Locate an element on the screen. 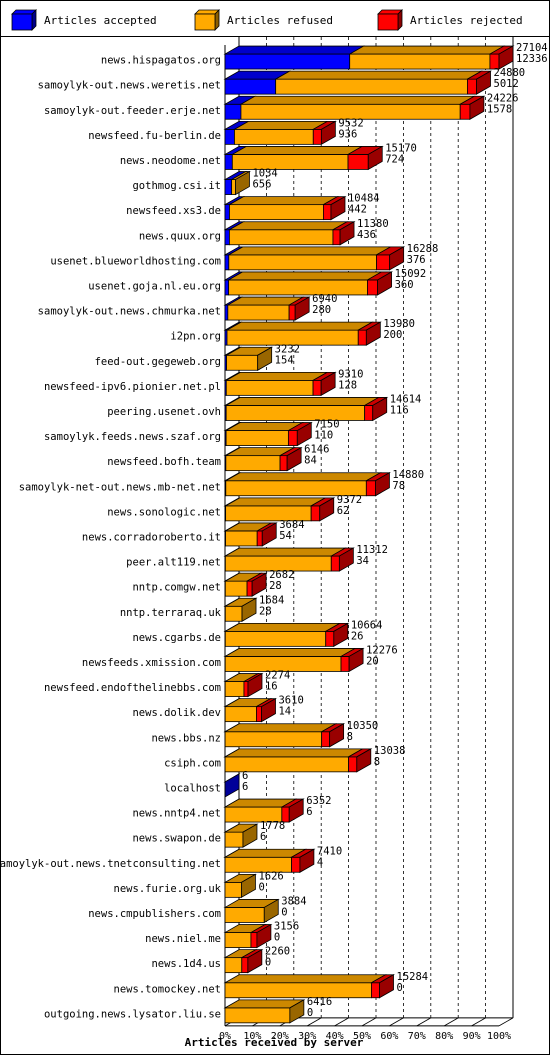 This screenshot has height=1055, width=550. data-label-total: 3684 is located at coordinates (291, 525).